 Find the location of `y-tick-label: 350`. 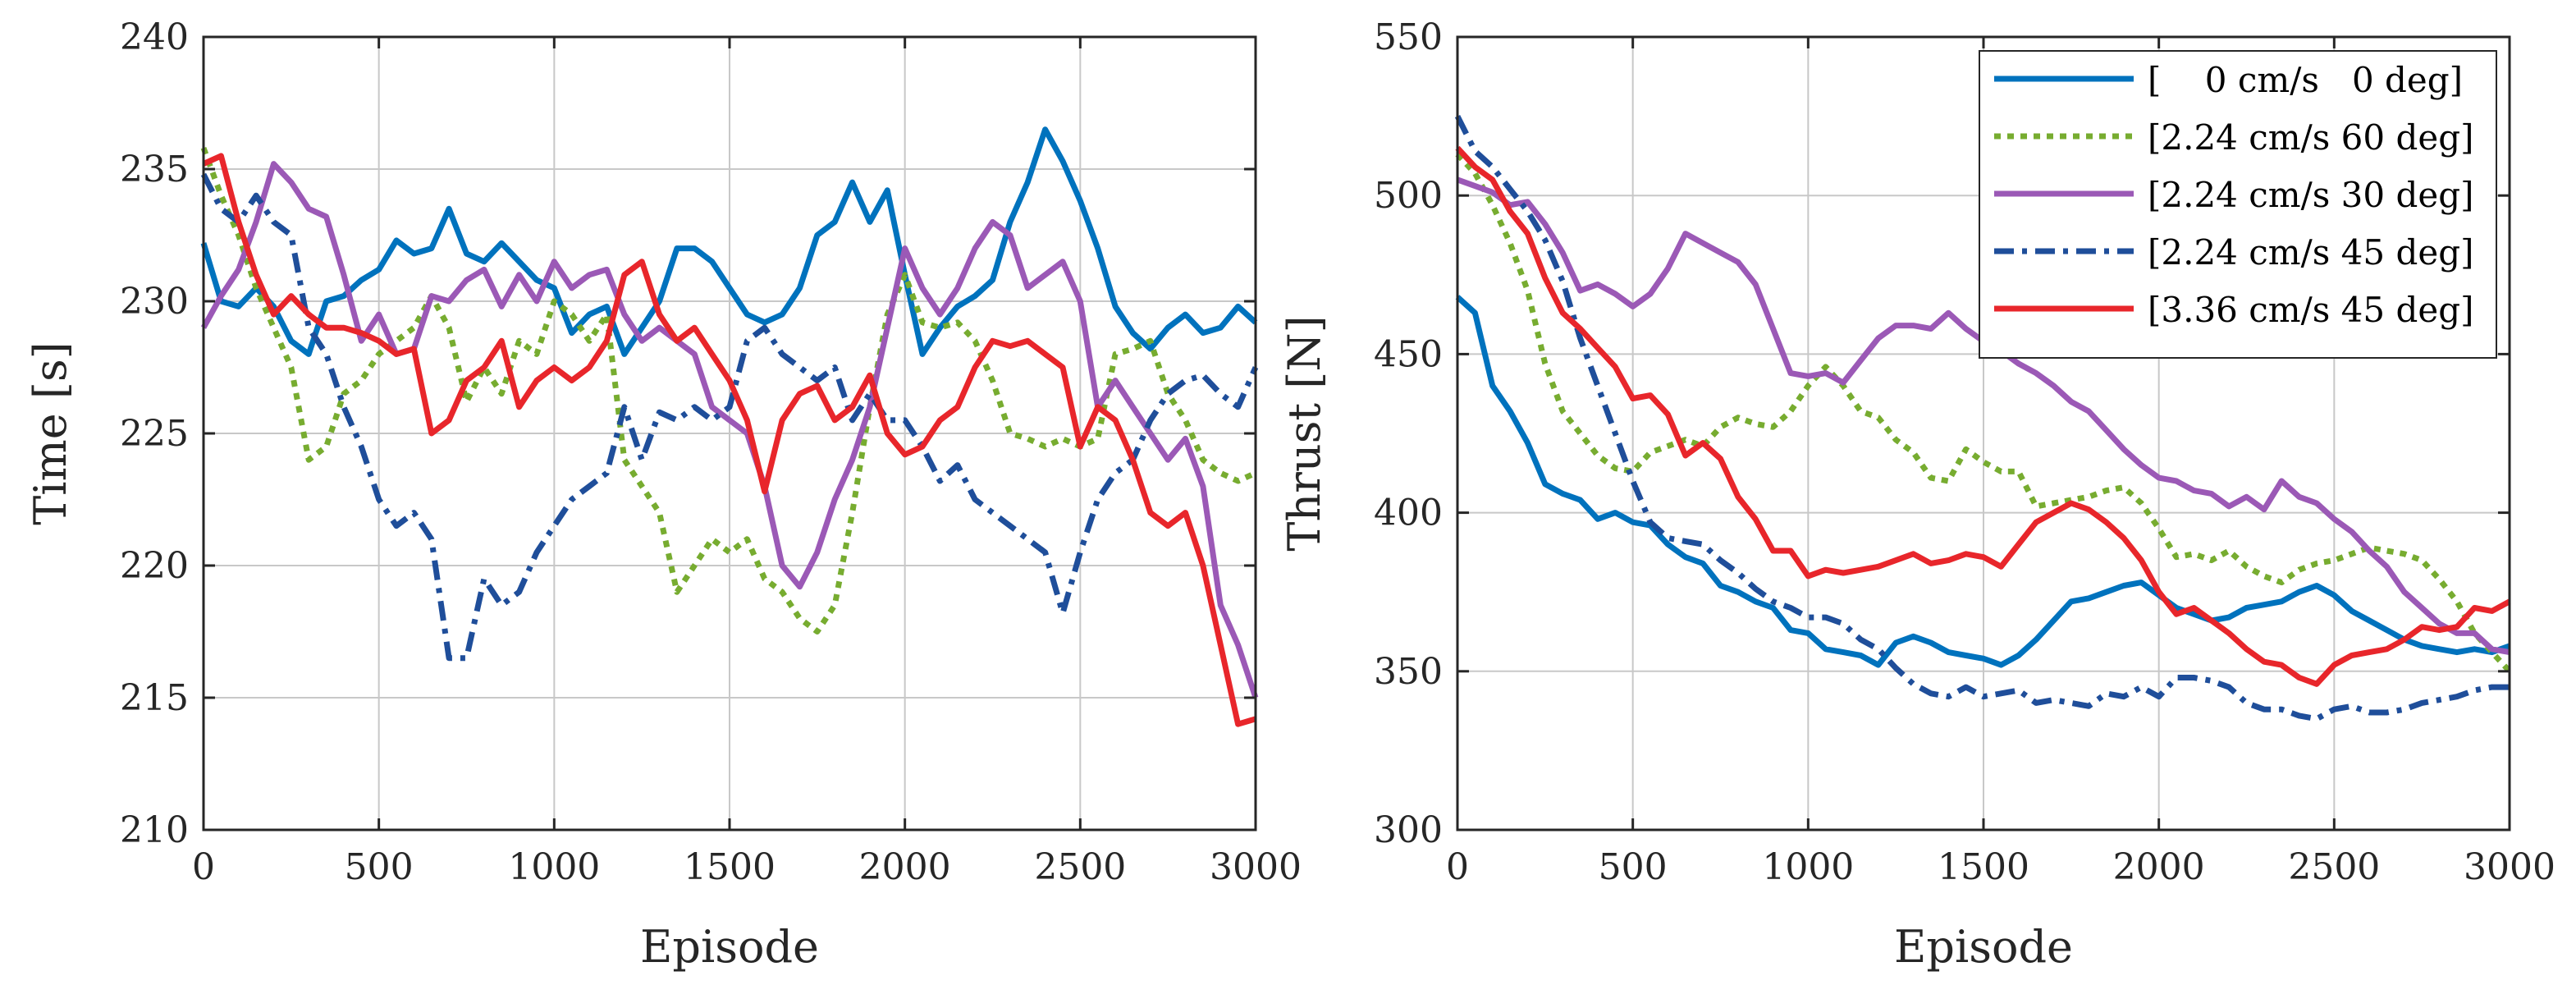

y-tick-label: 350 is located at coordinates (1408, 672).